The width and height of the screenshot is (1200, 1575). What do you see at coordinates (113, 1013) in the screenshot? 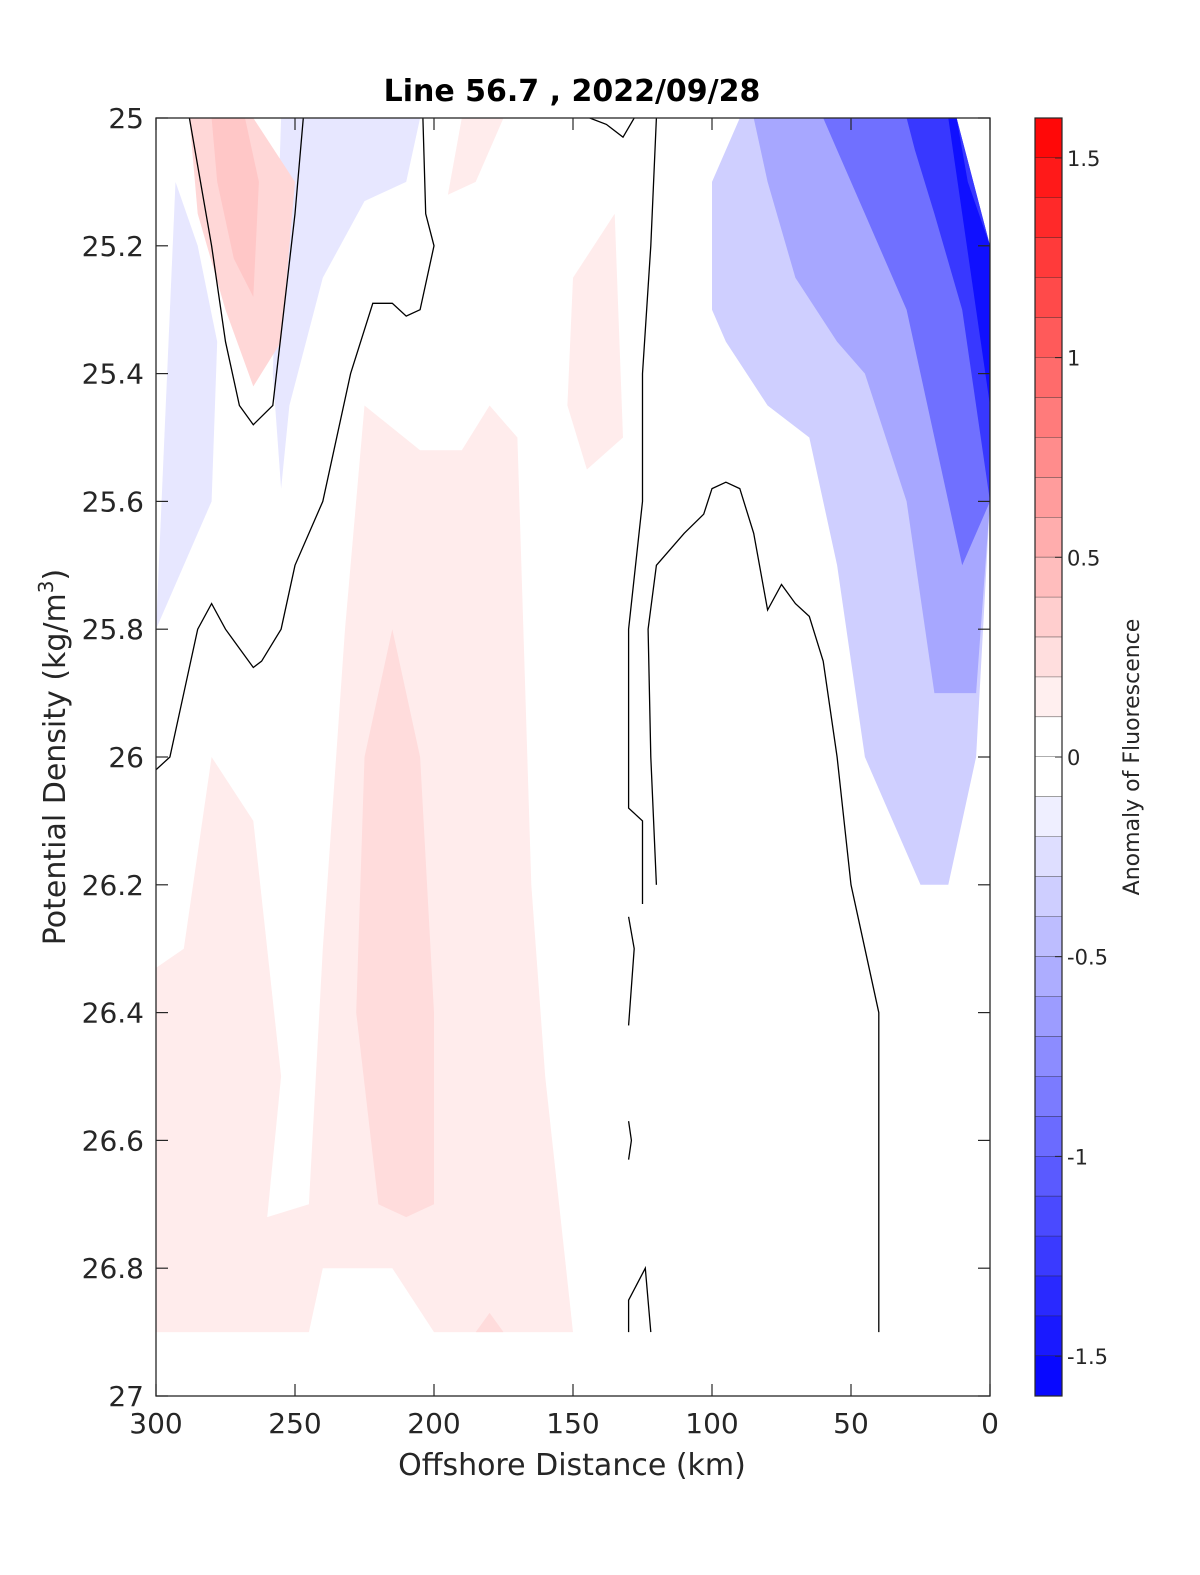
I see `y-tick-label: 26.4` at bounding box center [113, 1013].